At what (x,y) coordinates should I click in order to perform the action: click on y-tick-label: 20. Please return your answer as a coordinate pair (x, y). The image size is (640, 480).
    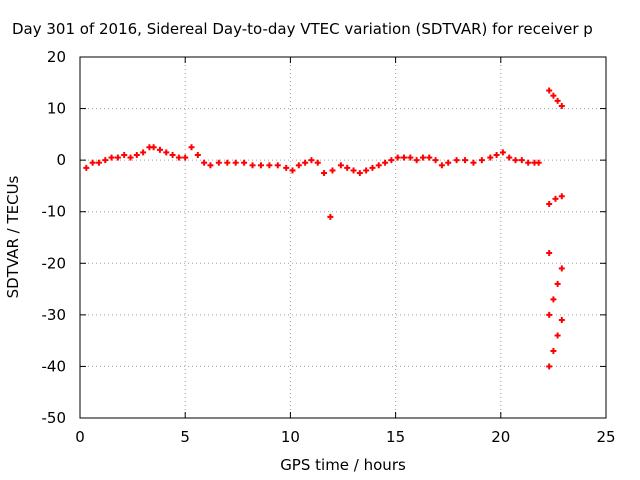
    Looking at the image, I should click on (56, 57).